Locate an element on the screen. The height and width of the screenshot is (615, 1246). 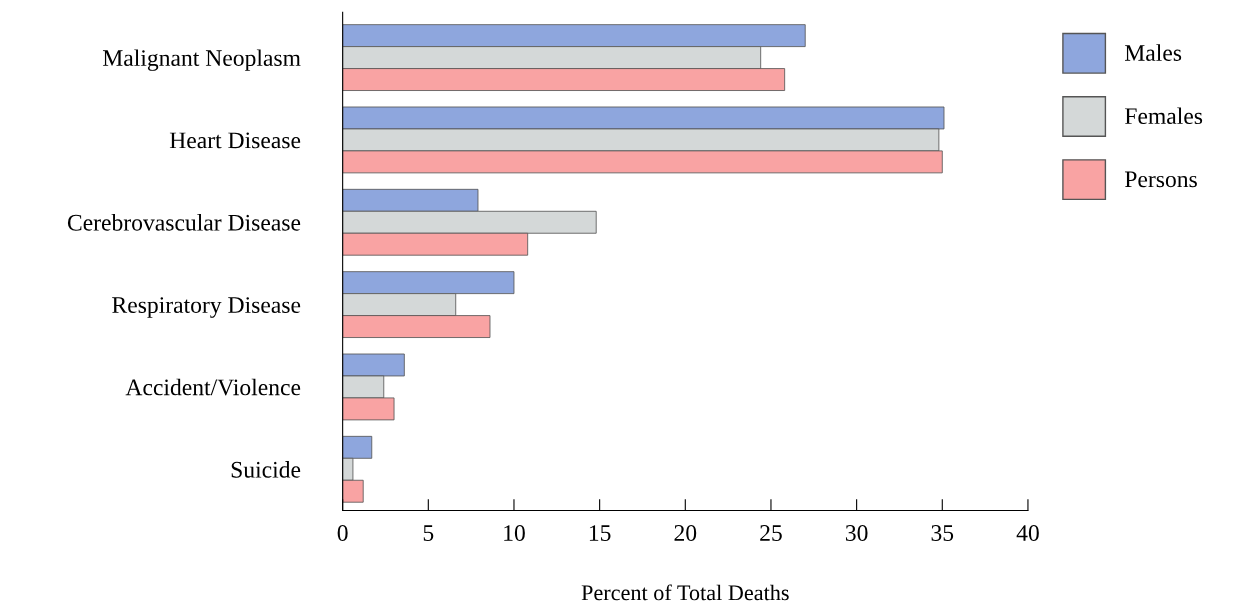
legend-label: Persons is located at coordinates (1160, 179).